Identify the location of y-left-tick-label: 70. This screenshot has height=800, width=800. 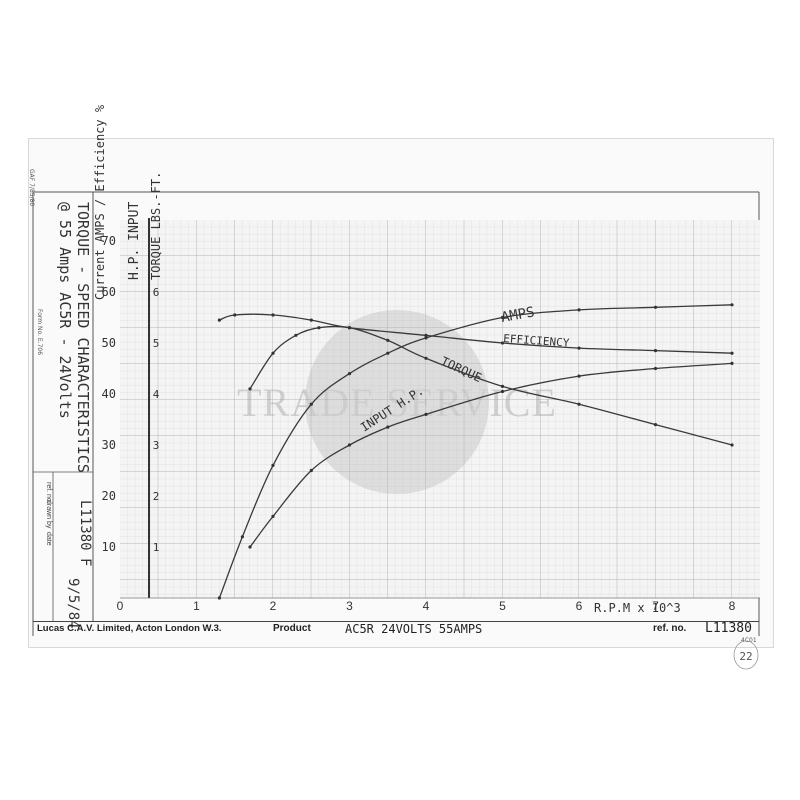
(109, 241).